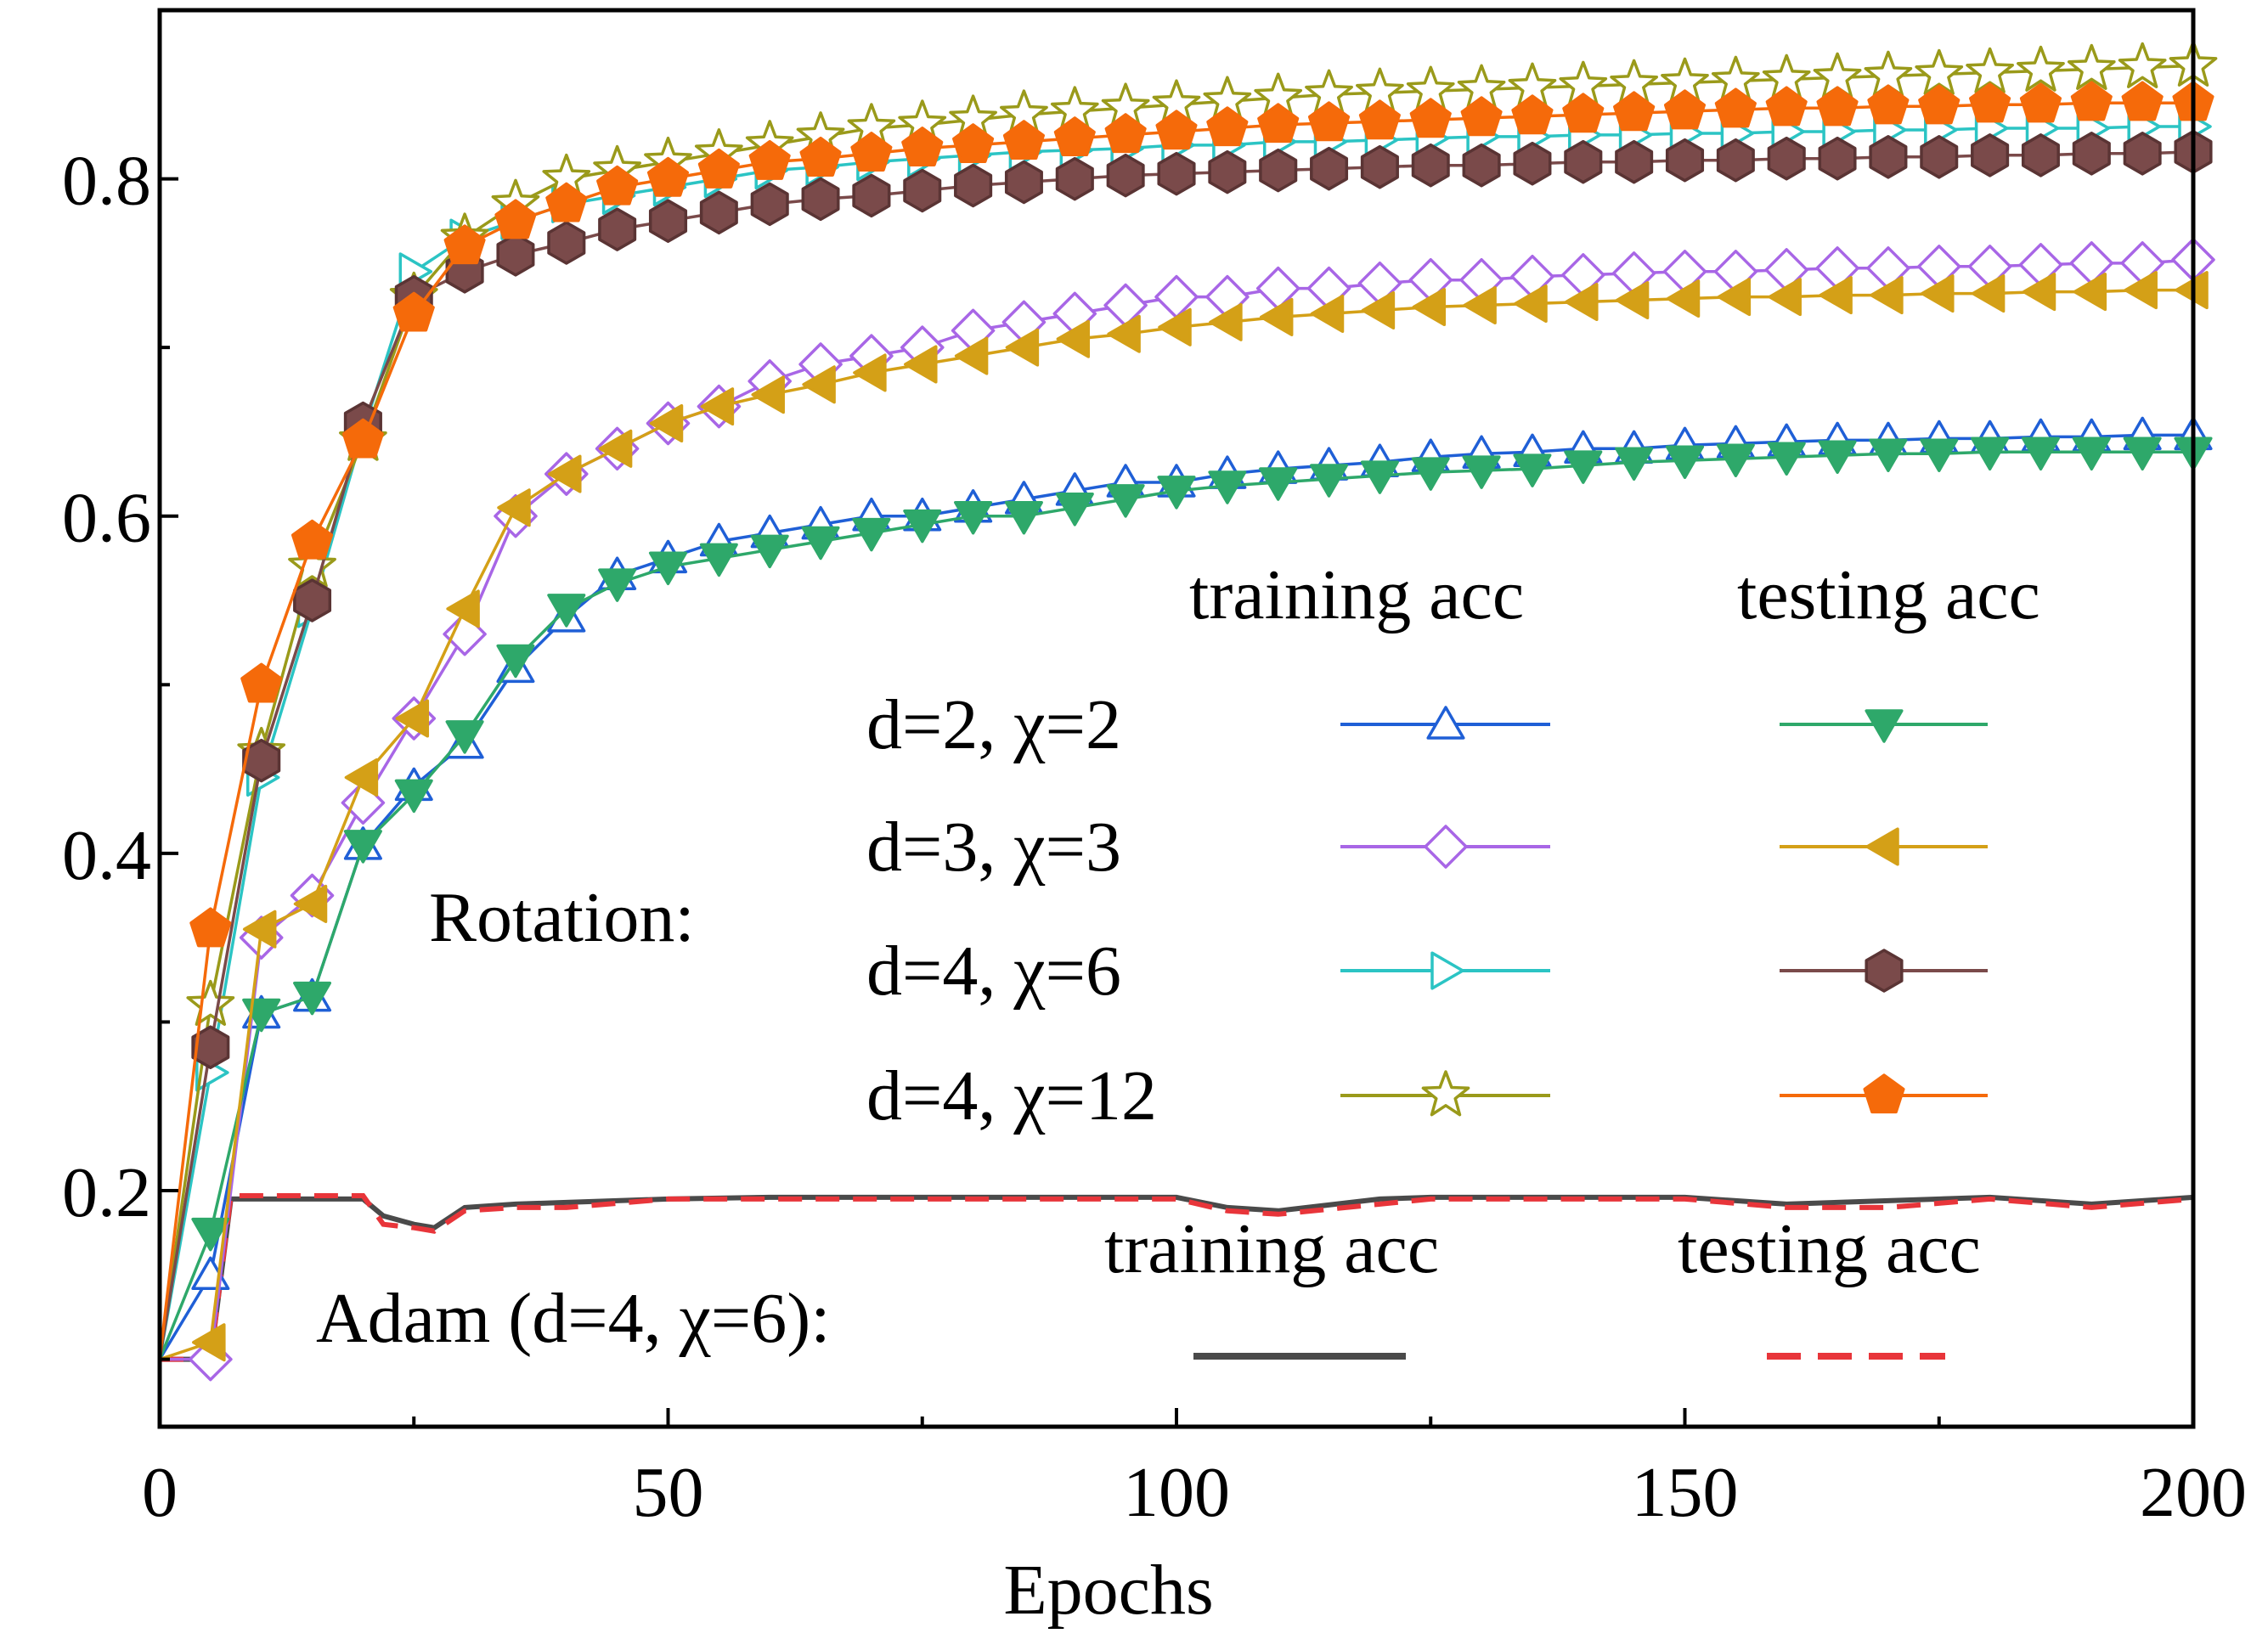 The image size is (2268, 1639). Describe the element at coordinates (1829, 1248) in the screenshot. I see `adam-col-header-testing: testing acc` at that location.